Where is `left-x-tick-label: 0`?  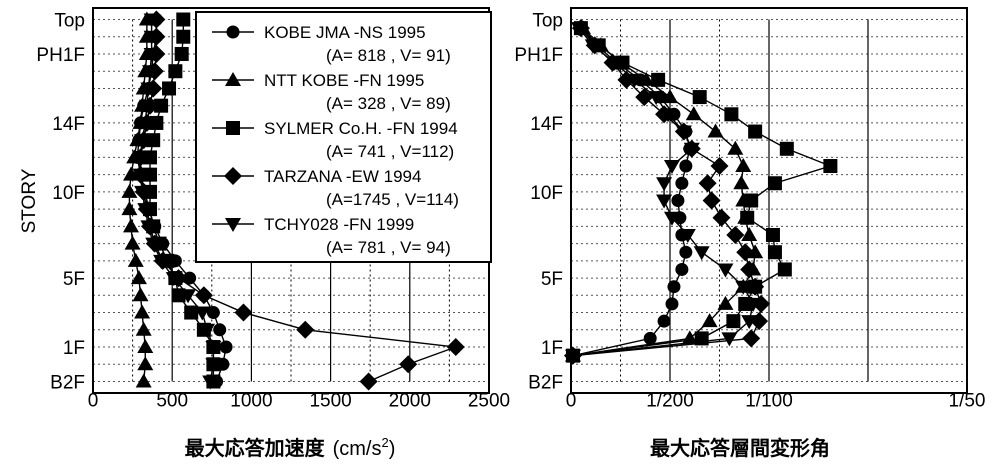 left-x-tick-label: 0 is located at coordinates (93, 401).